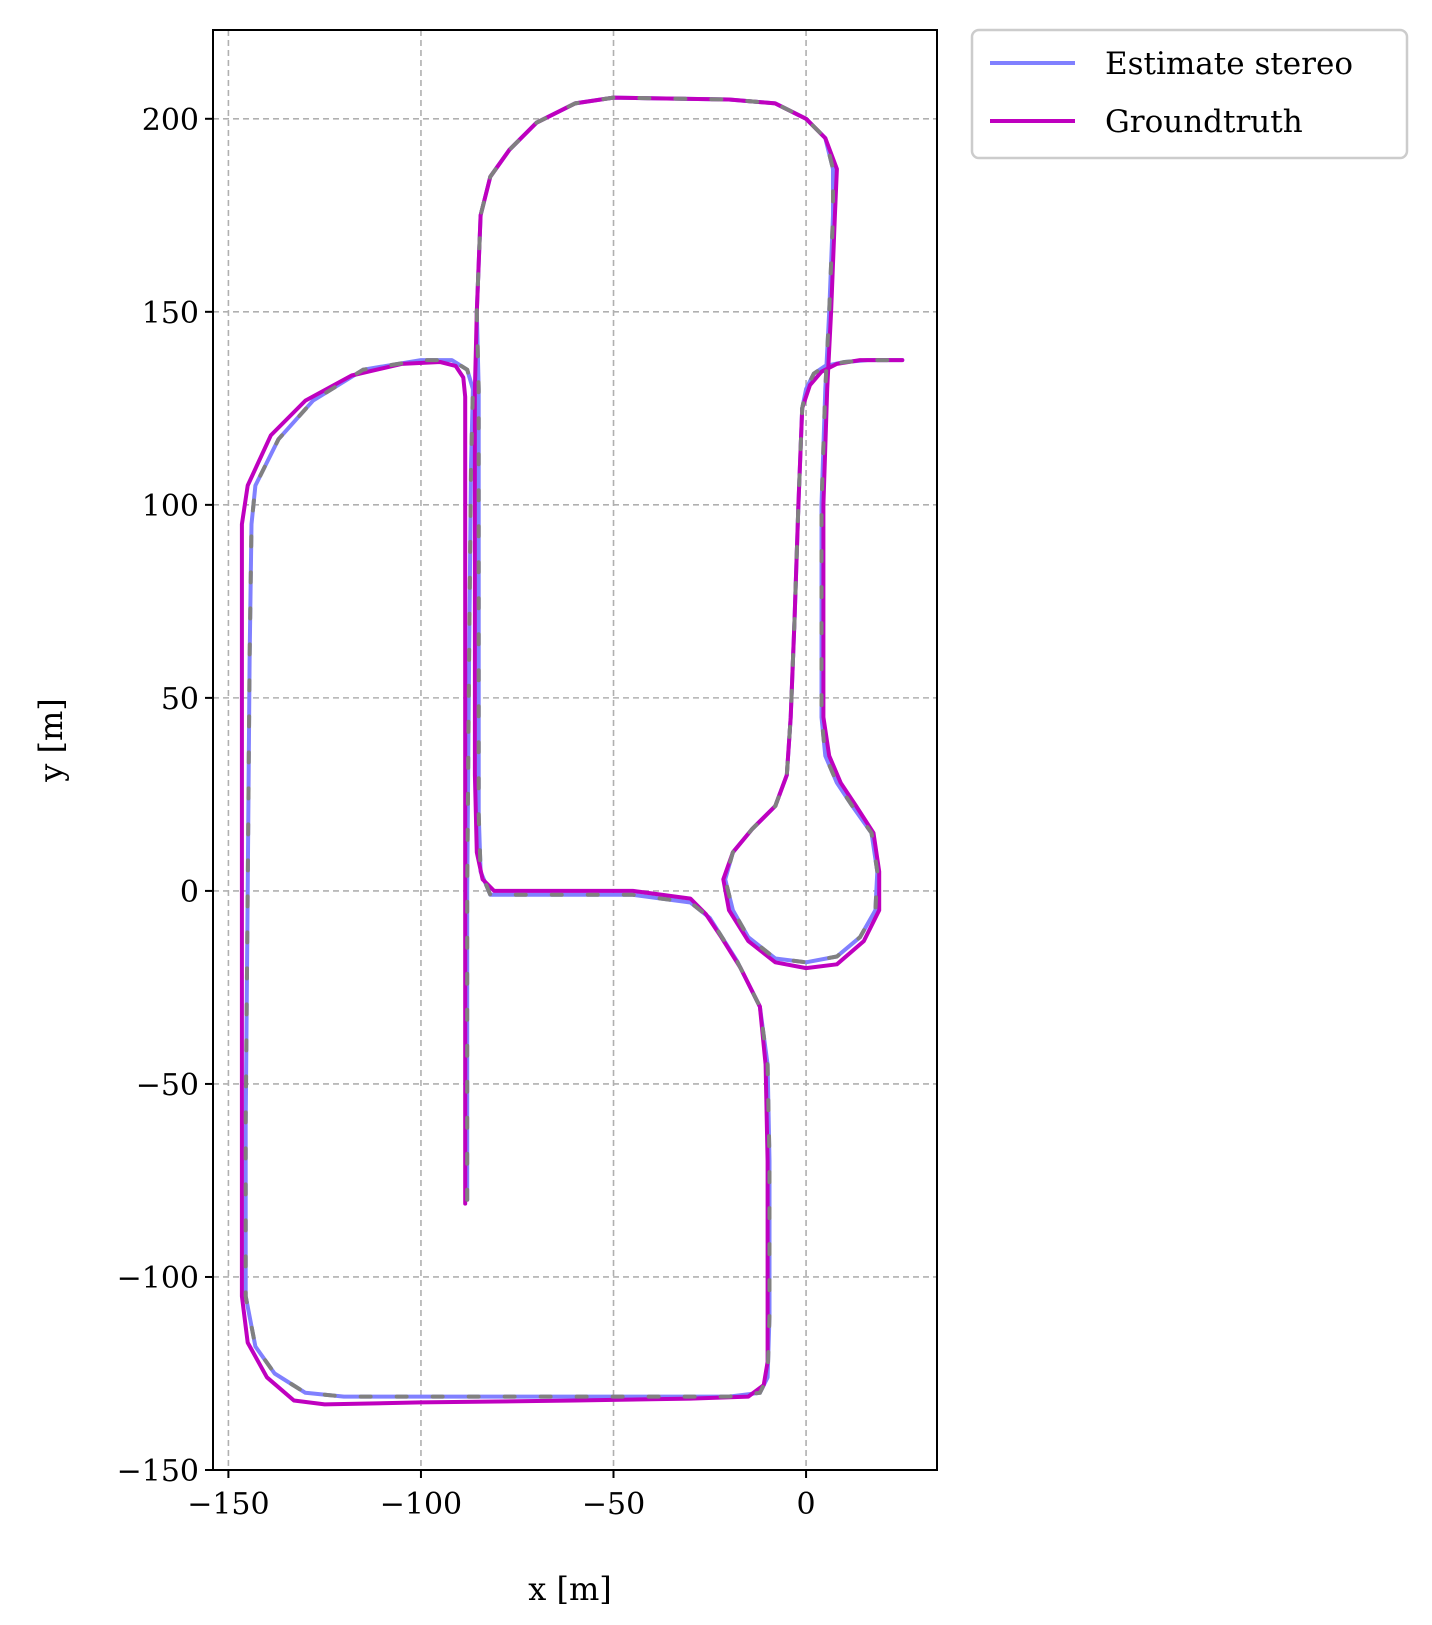  What do you see at coordinates (570, 1589) in the screenshot?
I see `x-axis-label: x [m]` at bounding box center [570, 1589].